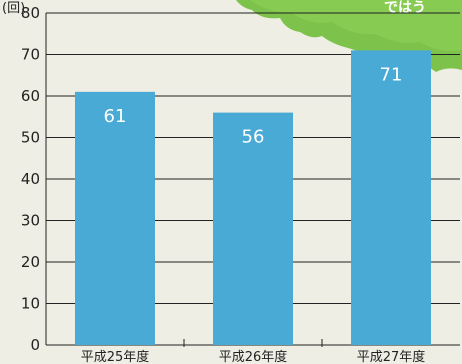 Image resolution: width=462 pixels, height=364 pixels. Describe the element at coordinates (253, 105) in the screenshot. I see `bar-data-labels: 61 56 71` at that location.